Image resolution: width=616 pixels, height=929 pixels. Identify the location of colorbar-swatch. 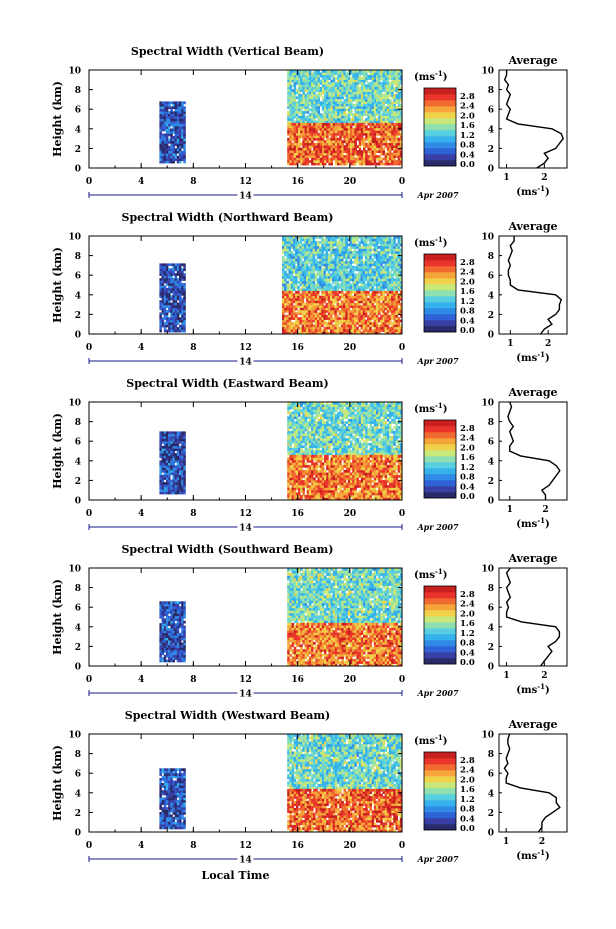
(440, 97).